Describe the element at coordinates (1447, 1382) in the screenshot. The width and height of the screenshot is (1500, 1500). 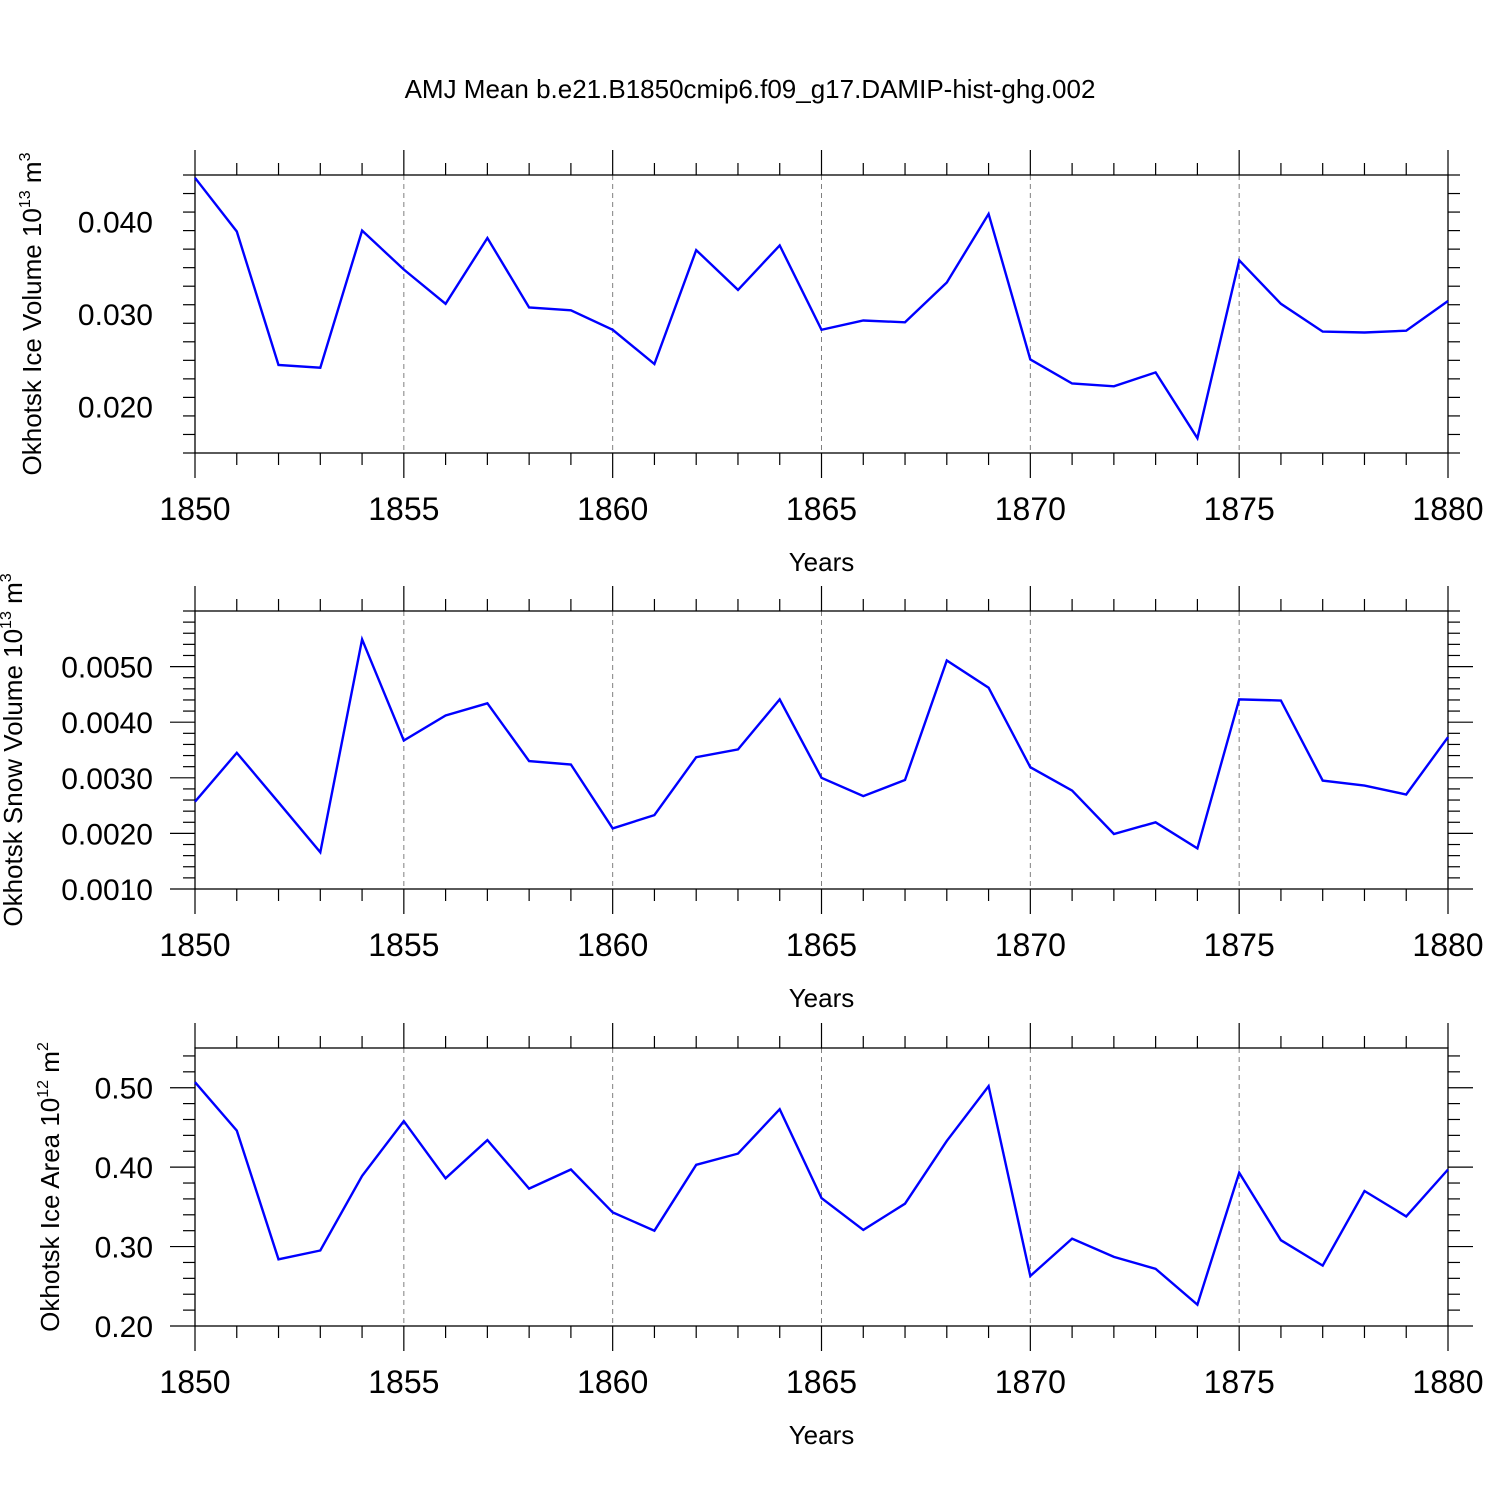
I see `x-tick-label: 1880` at that location.